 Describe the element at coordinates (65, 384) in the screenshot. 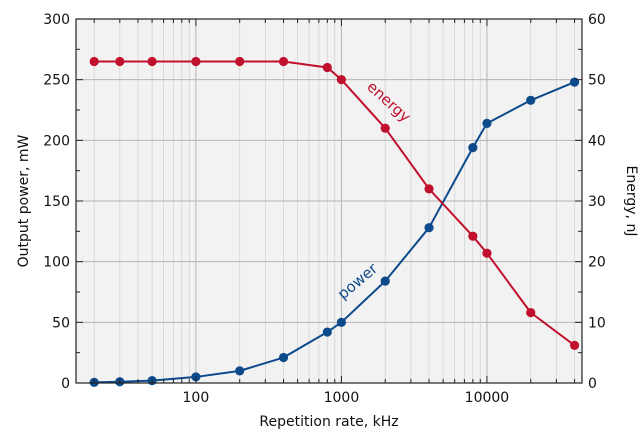

I see `y-tick-label: 0` at that location.